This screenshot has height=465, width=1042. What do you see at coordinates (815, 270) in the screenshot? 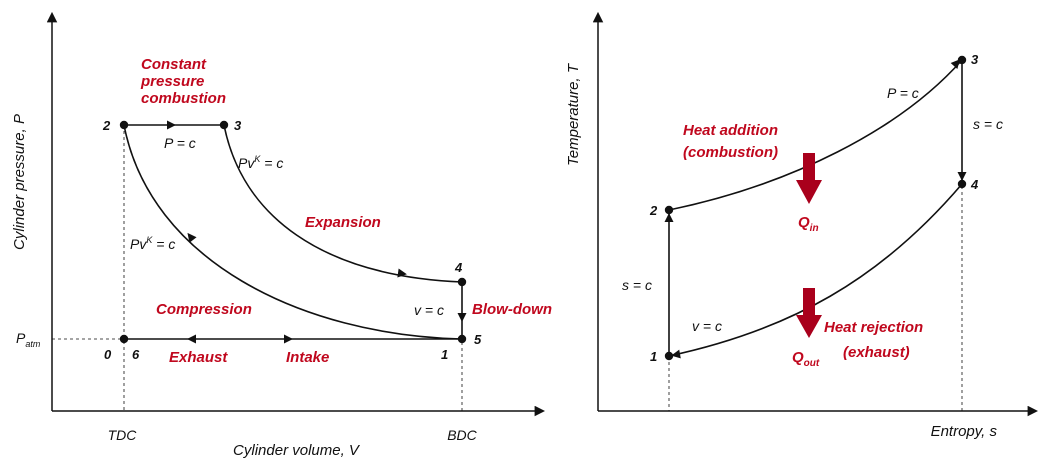
I see `ts-heat-rejection-curve` at bounding box center [815, 270].